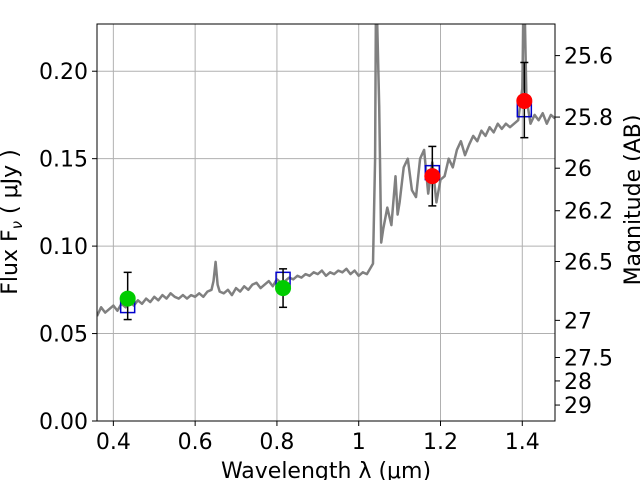  I want to click on x-tick-label: 0.8, so click(276, 442).